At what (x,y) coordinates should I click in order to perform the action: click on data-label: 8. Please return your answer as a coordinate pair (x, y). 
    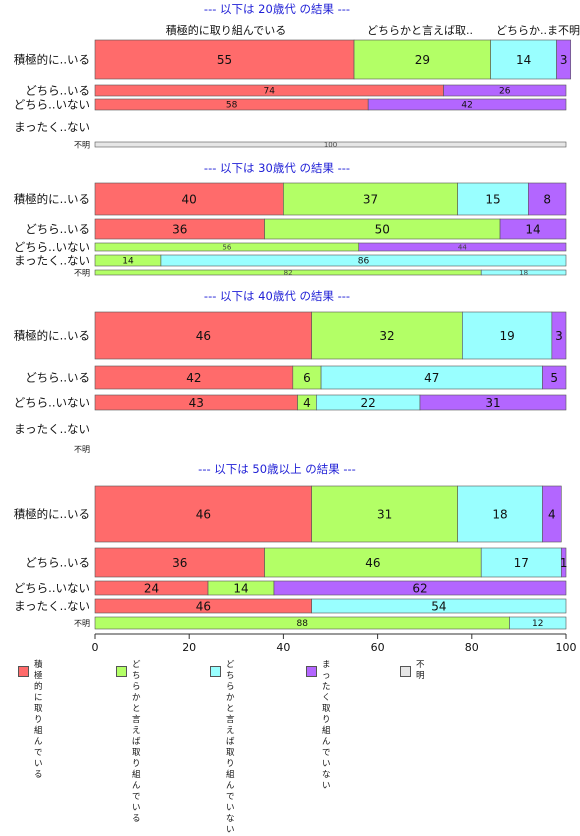
    Looking at the image, I should click on (547, 199).